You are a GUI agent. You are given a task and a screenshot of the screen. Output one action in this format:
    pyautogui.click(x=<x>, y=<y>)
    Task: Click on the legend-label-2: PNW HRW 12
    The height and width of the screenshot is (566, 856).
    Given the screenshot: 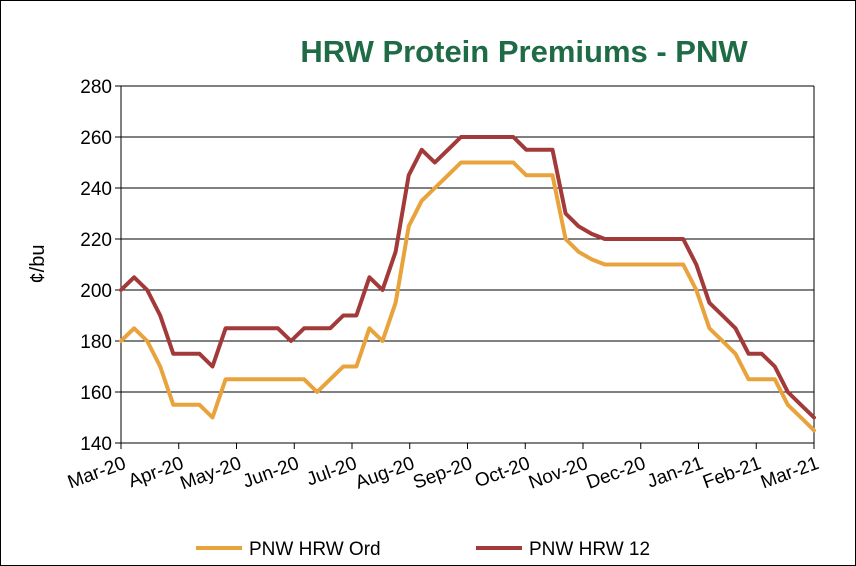 What is the action you would take?
    pyautogui.click(x=589, y=549)
    